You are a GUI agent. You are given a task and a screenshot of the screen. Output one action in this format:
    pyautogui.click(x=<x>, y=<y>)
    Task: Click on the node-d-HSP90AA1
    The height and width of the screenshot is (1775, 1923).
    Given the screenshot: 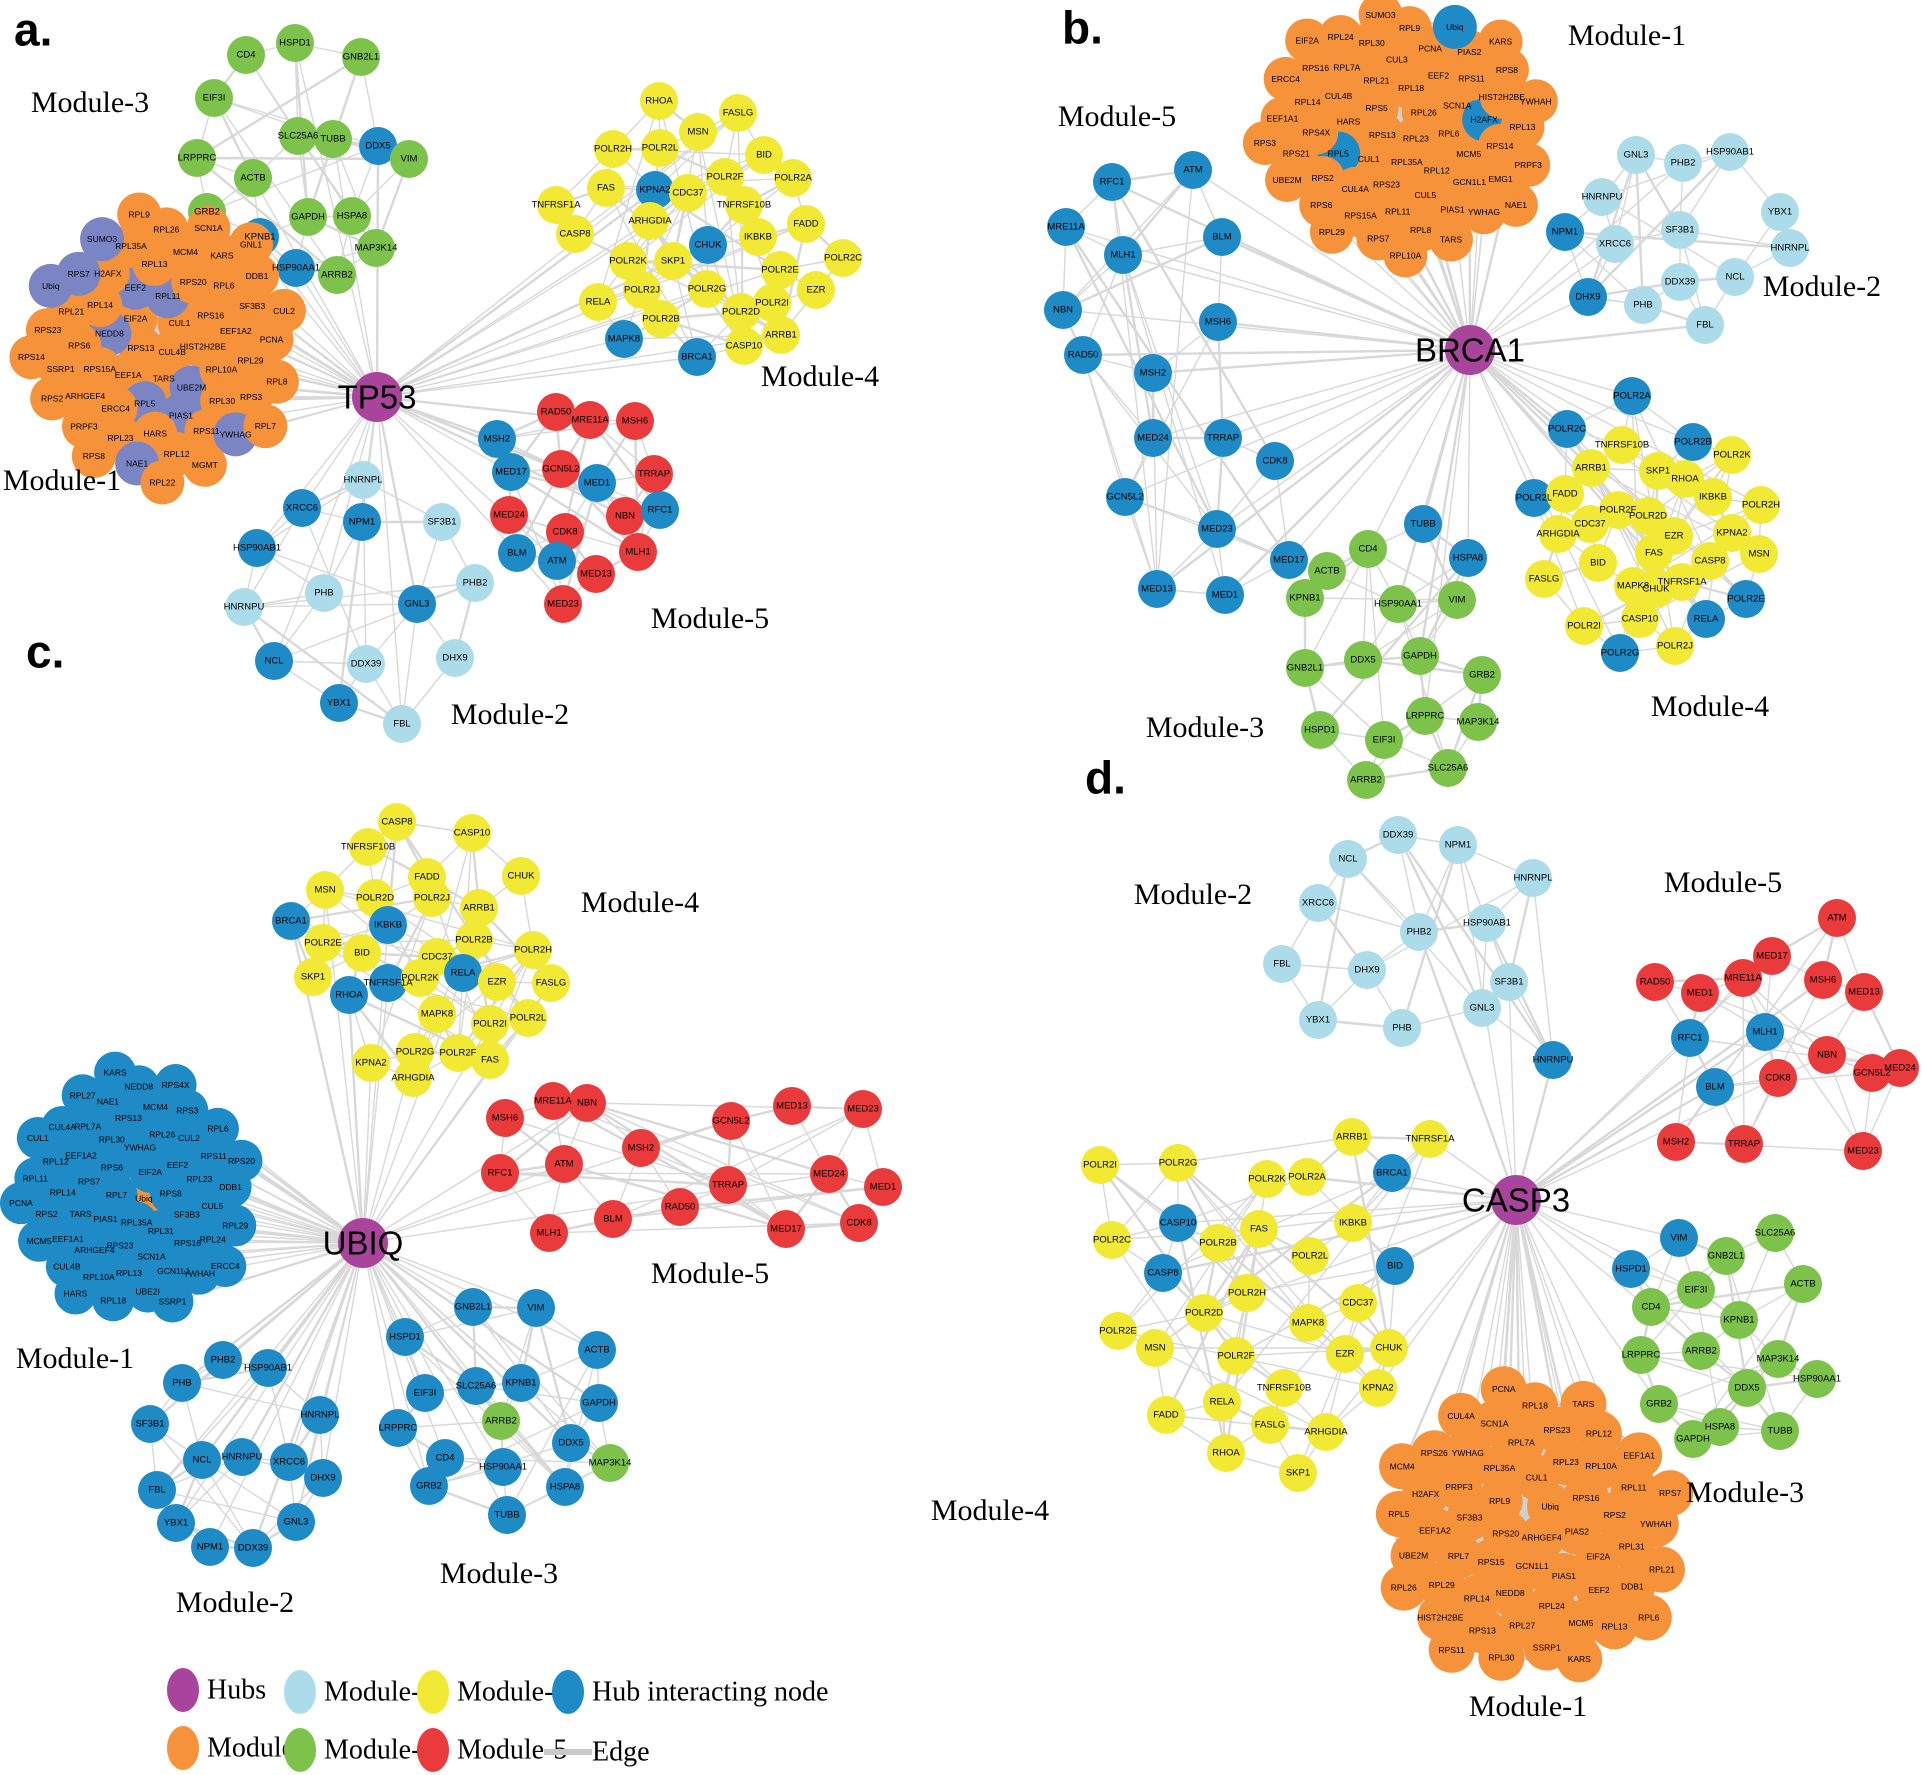 What is the action you would take?
    pyautogui.click(x=1817, y=1379)
    